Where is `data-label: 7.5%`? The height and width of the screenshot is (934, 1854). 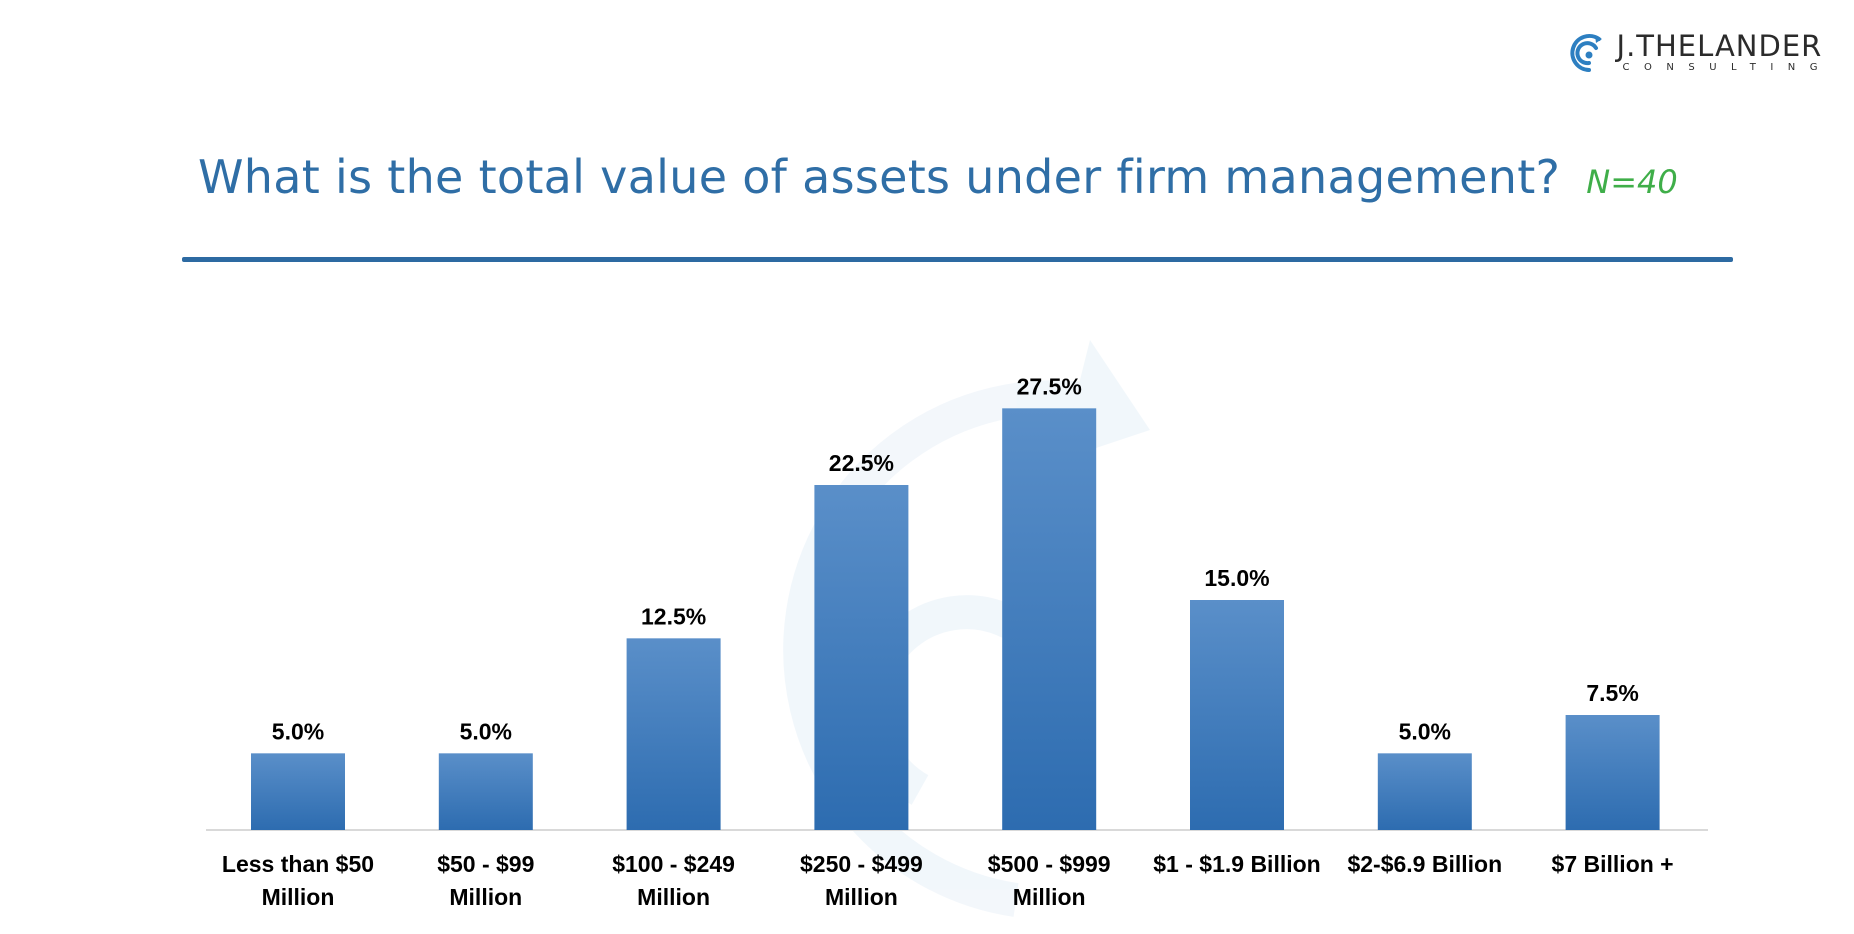 data-label: 7.5% is located at coordinates (1612, 693).